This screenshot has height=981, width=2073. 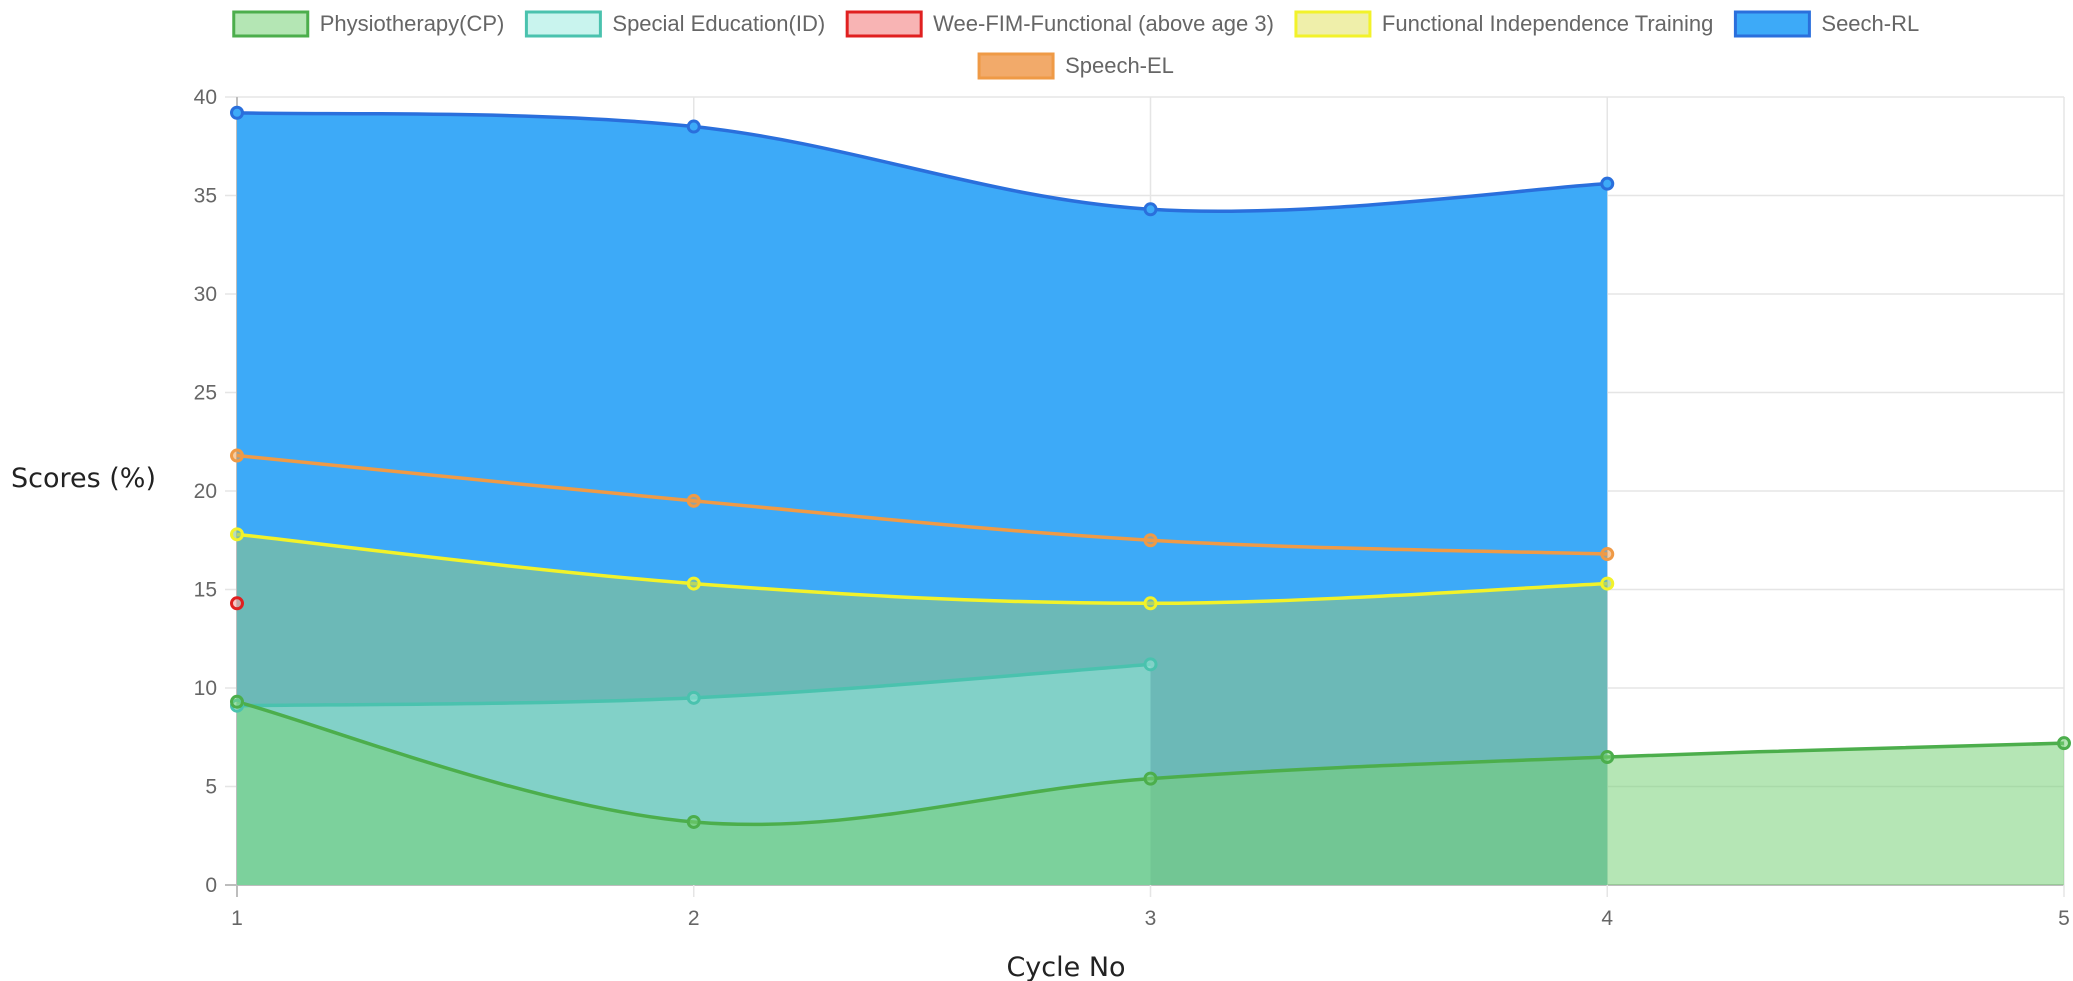 What do you see at coordinates (922, 569) in the screenshot?
I see `line-functional-independence-training` at bounding box center [922, 569].